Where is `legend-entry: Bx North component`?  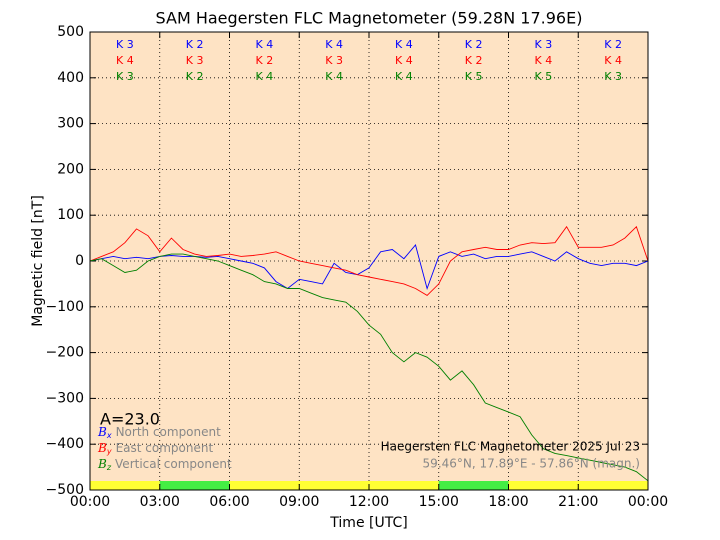
legend-entry: Bx North component is located at coordinates (159, 432).